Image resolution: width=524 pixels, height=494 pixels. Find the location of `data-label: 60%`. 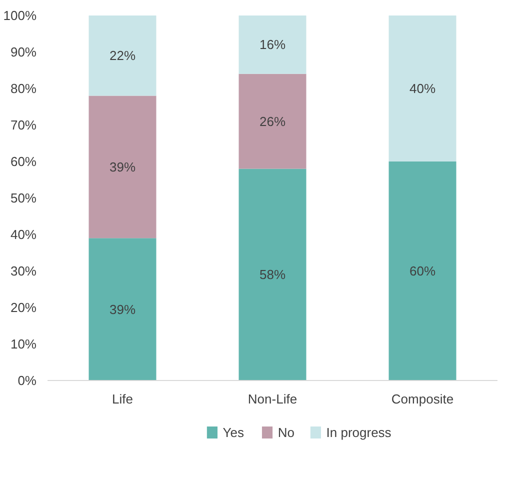

data-label: 60% is located at coordinates (422, 271).